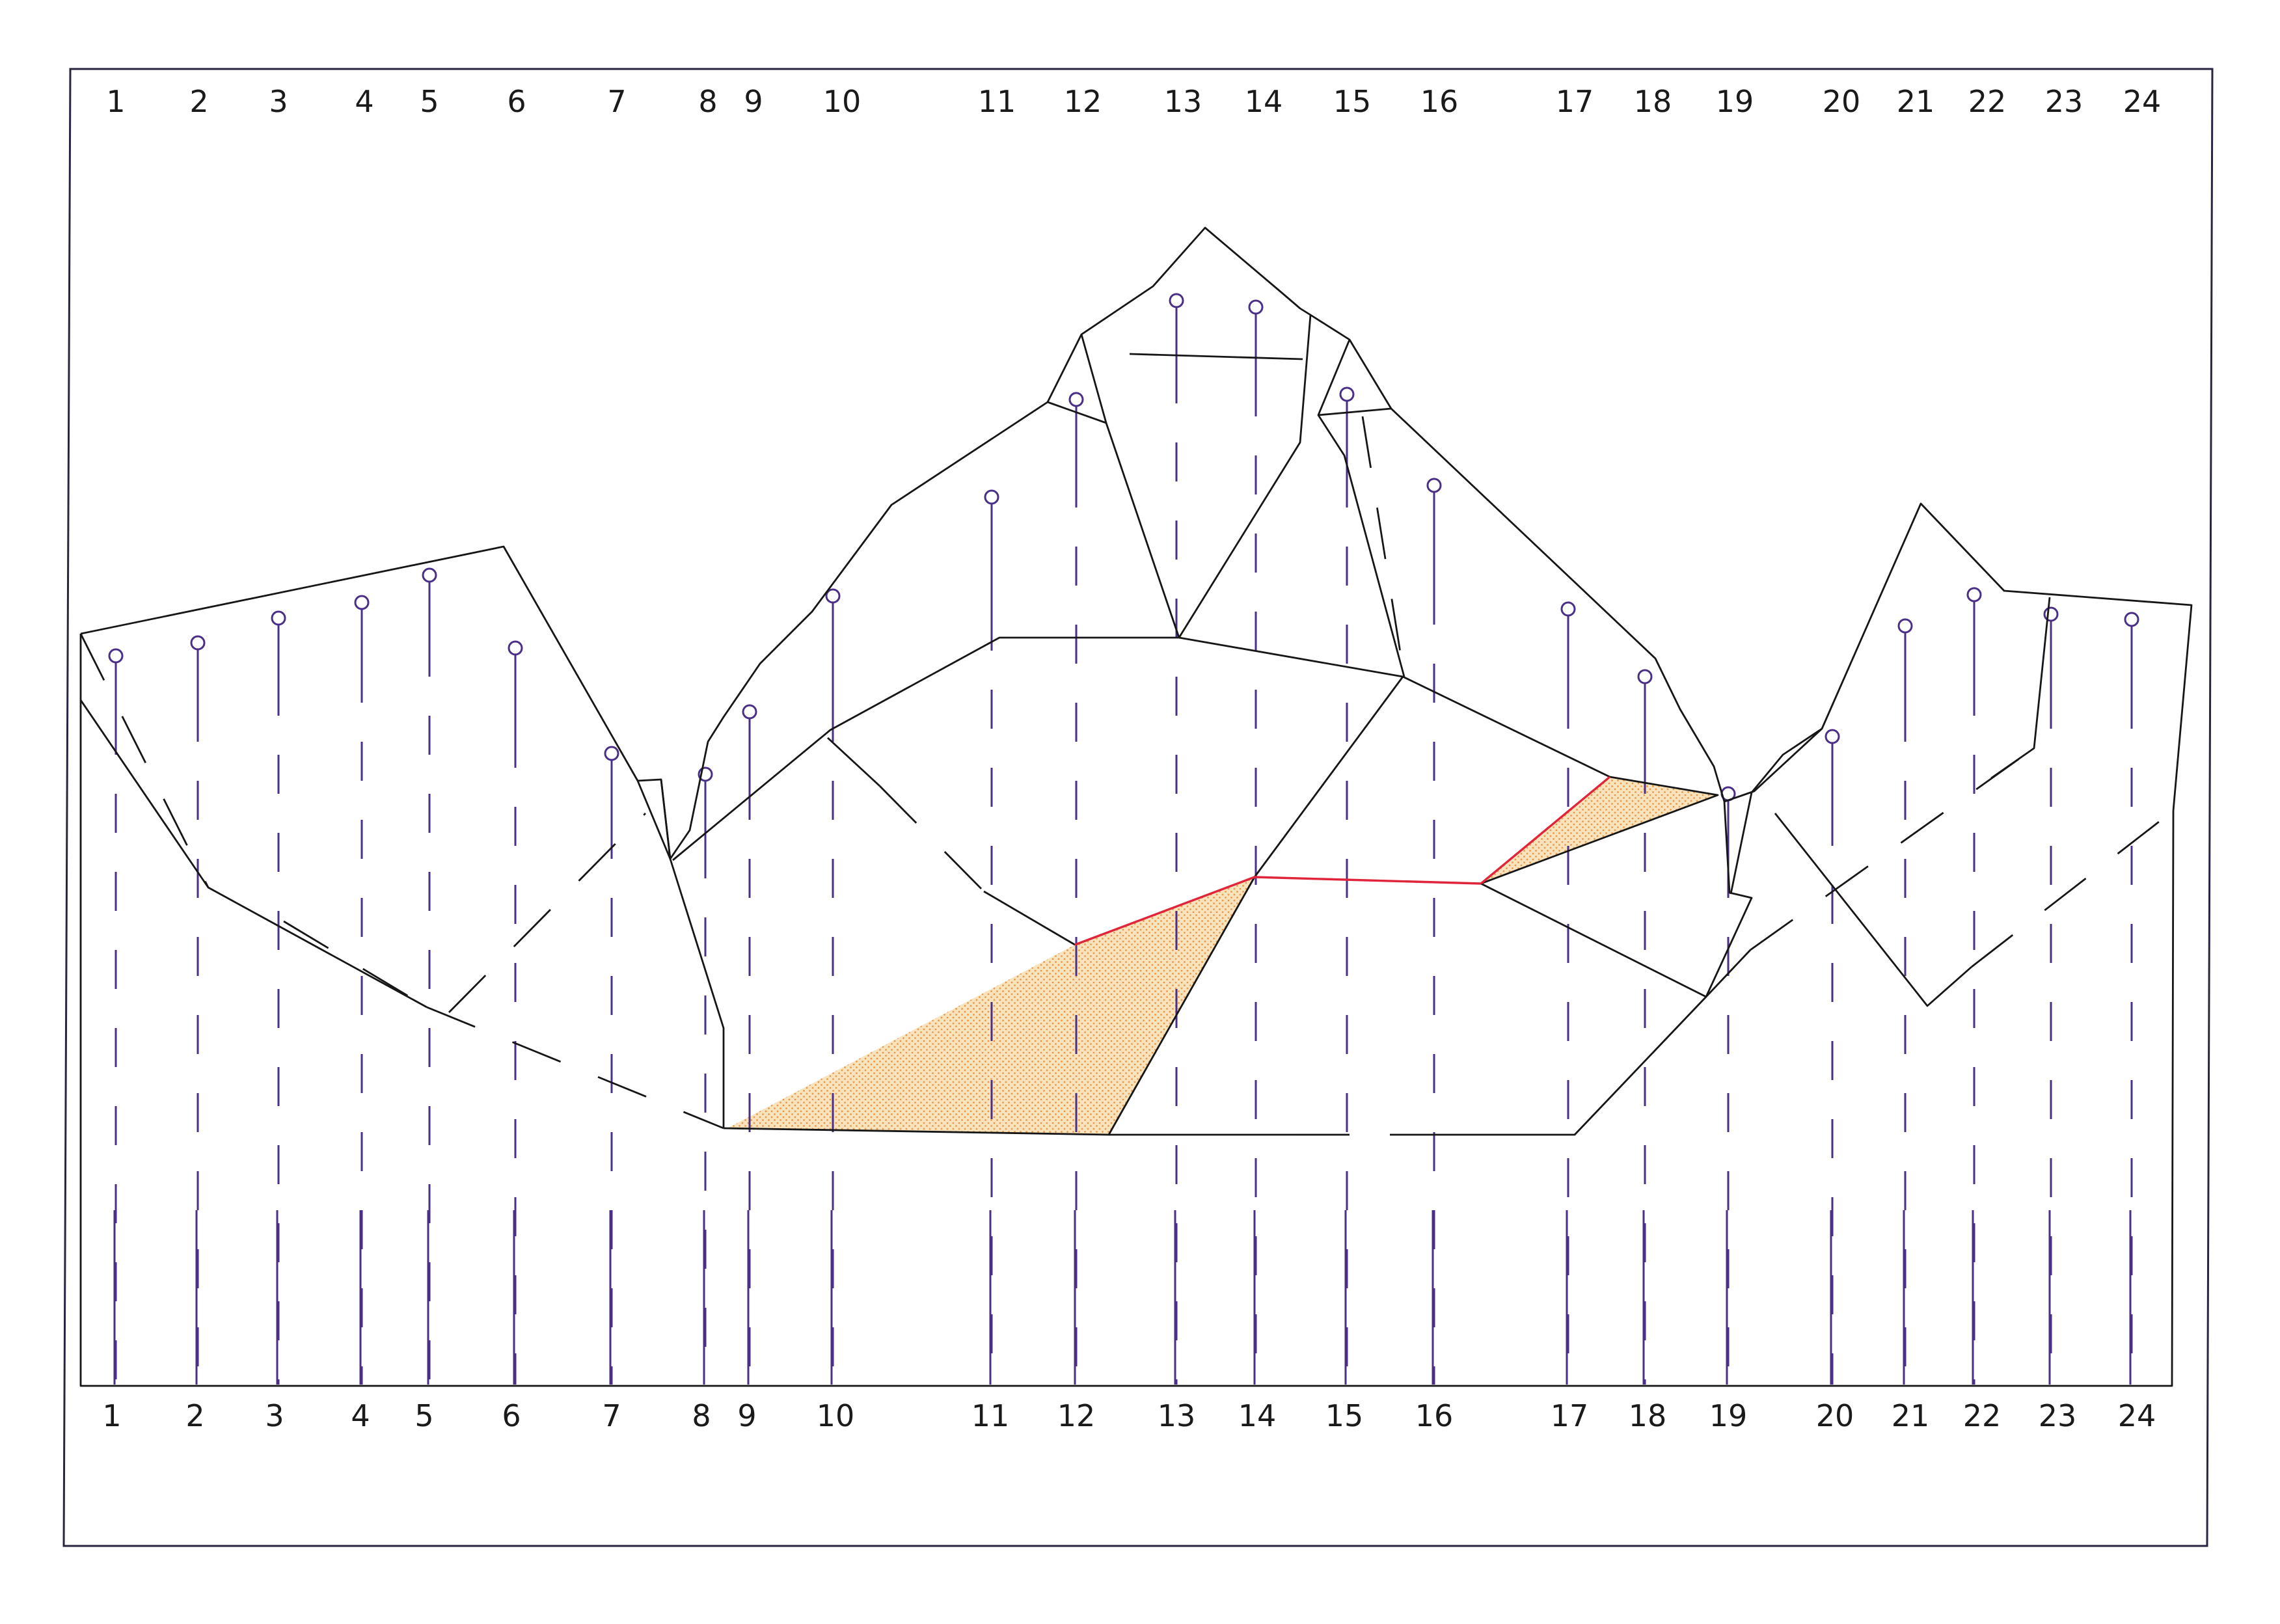 Image resolution: width=2280 pixels, height=1624 pixels. I want to click on peak-face-upper, so click(1077, 412).